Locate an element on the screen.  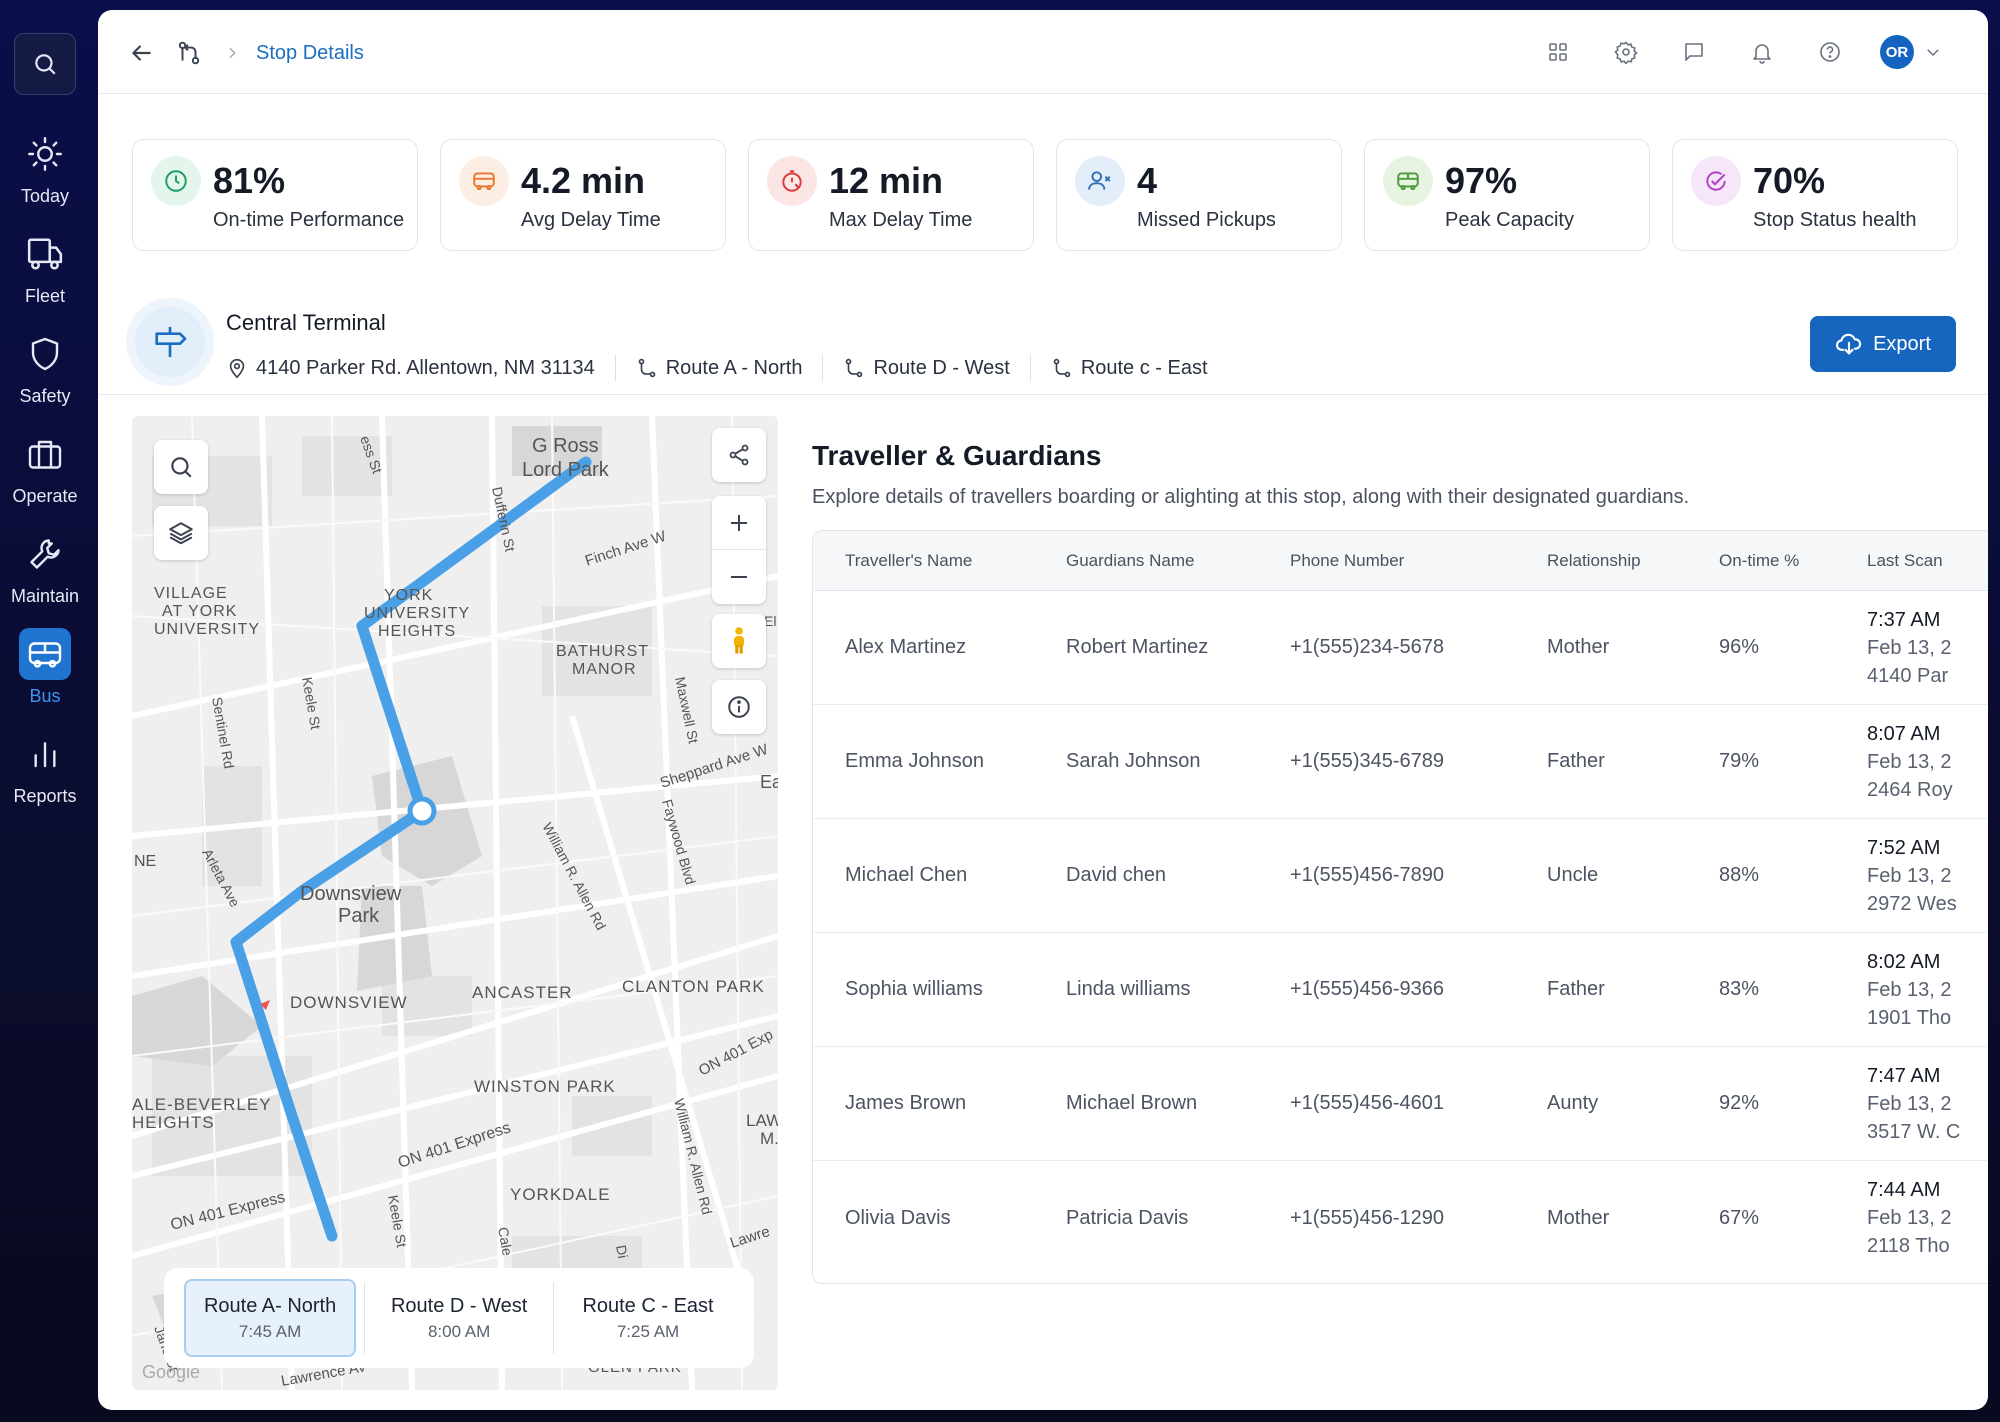
kpi-label: Avg Delay Time is located at coordinates (591, 220).